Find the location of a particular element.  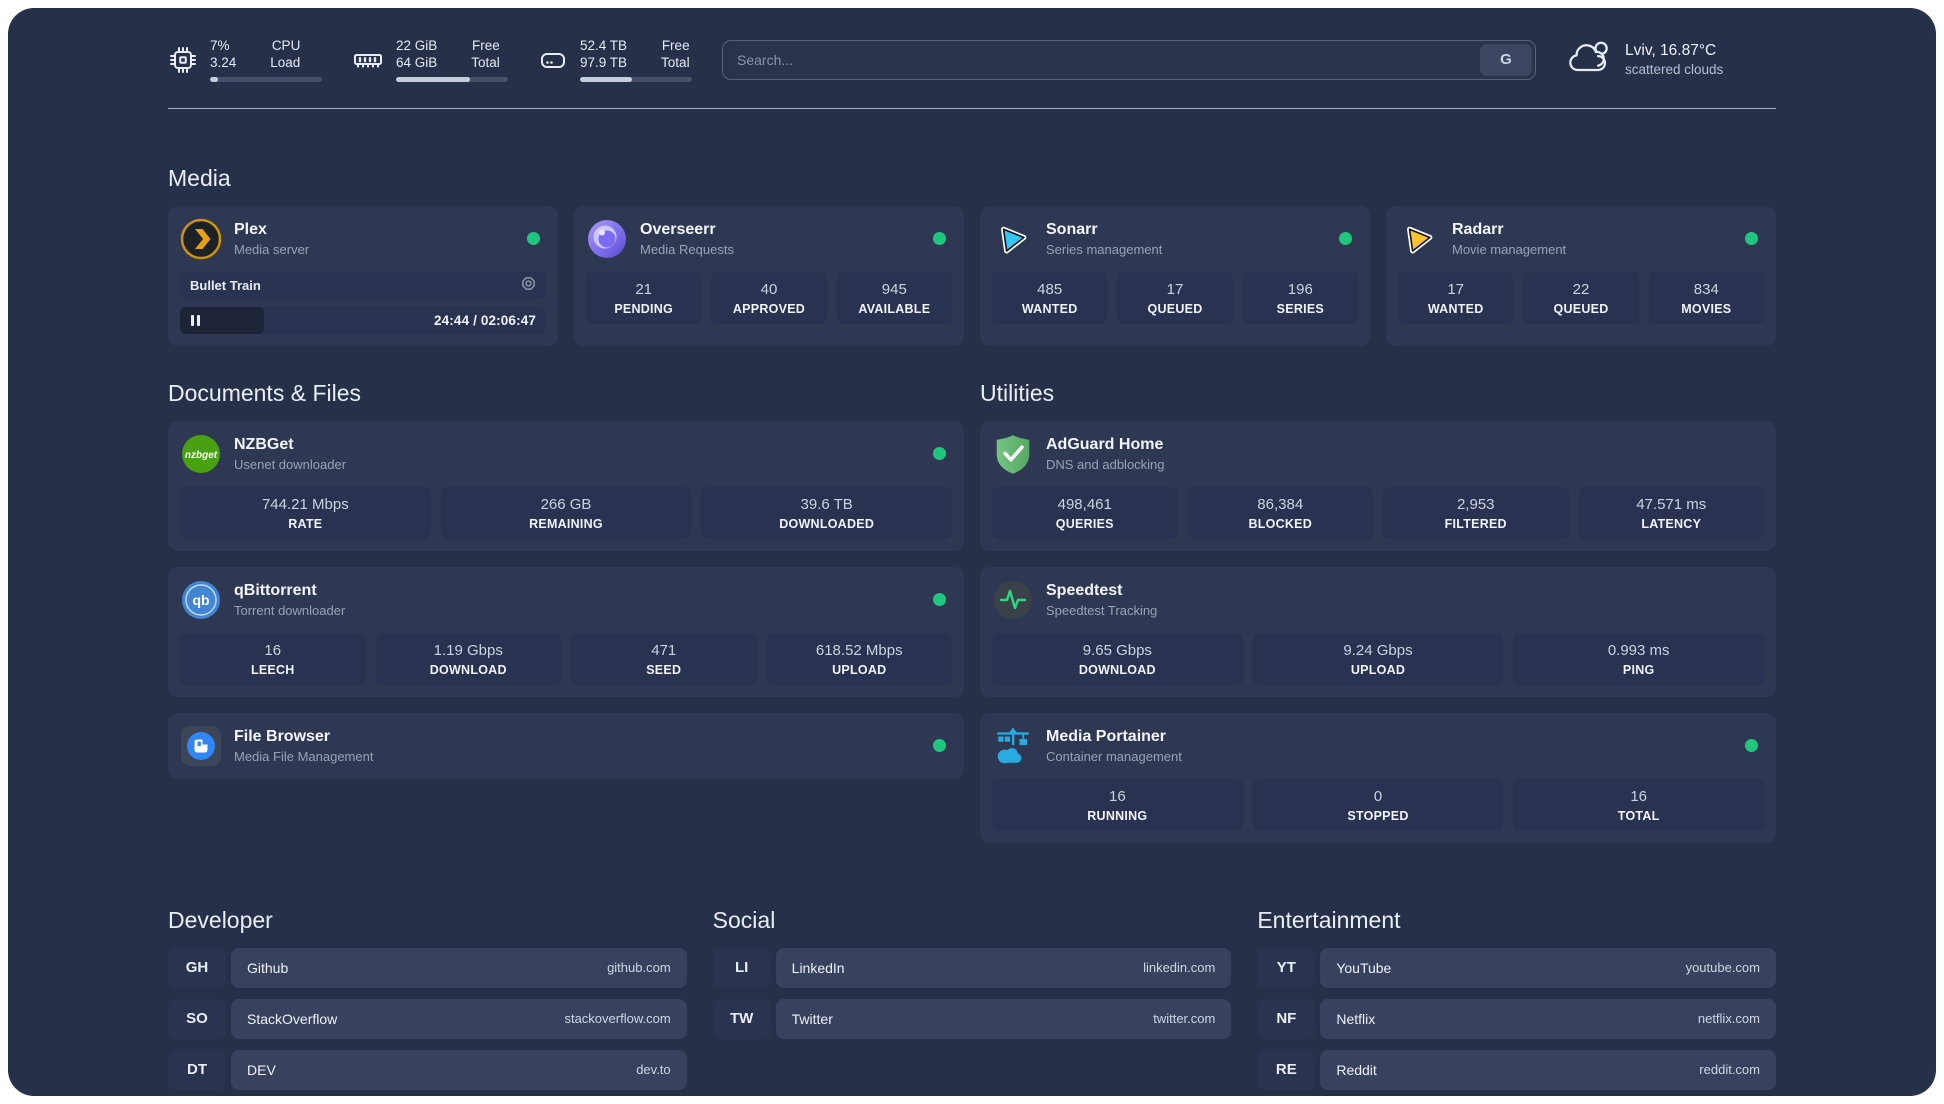

stat-tile: 39.6 TB DOWNLOADED is located at coordinates (827, 512).